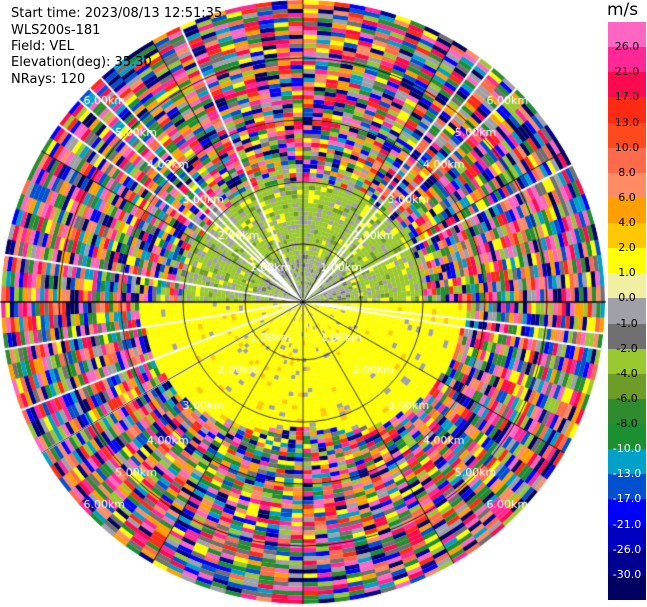 Image resolution: width=647 pixels, height=607 pixels. I want to click on colorbar-tick-label: -17.0, so click(627, 499).